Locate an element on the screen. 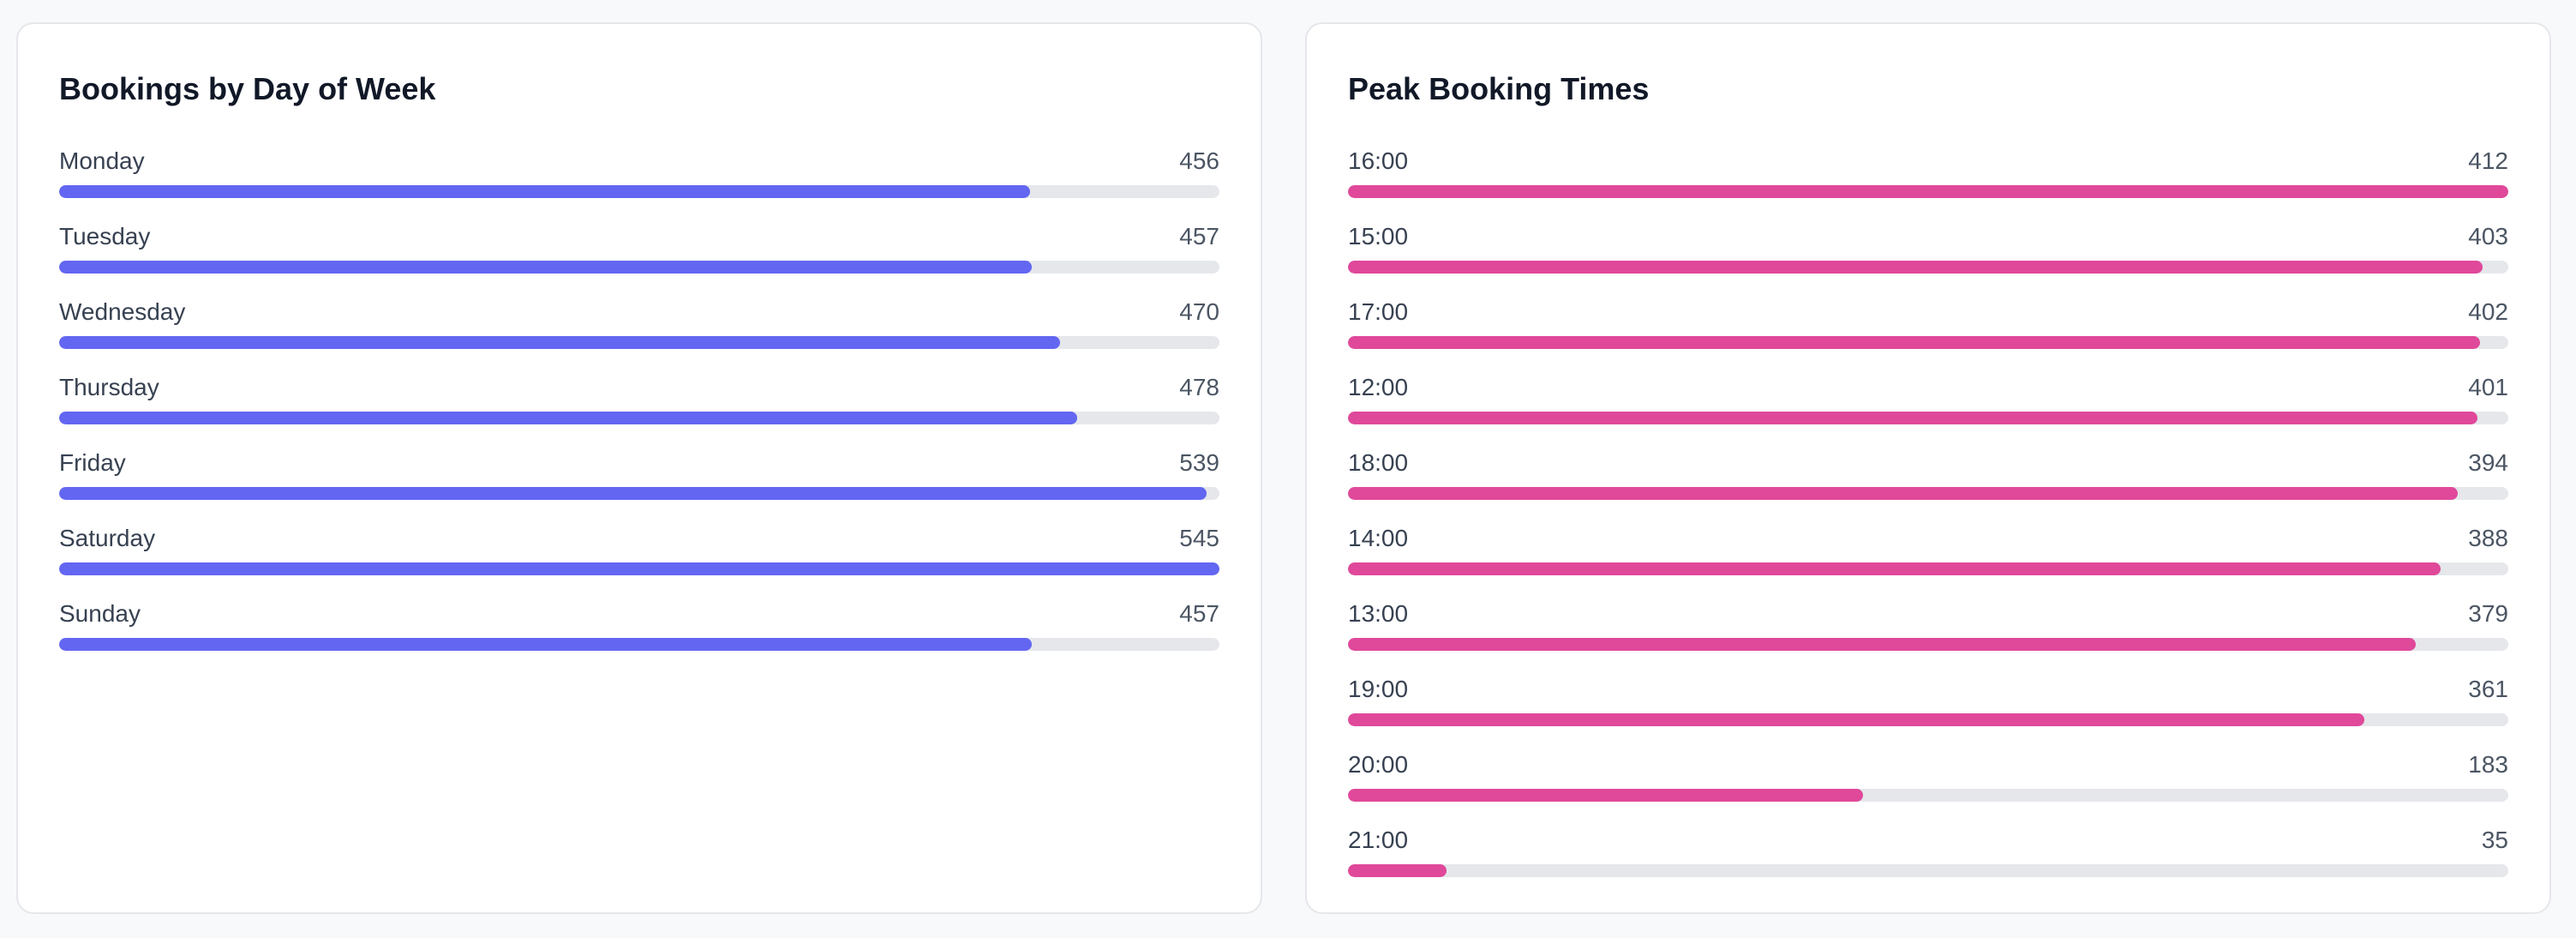 This screenshot has height=938, width=2576. card-title: Peak Booking Times is located at coordinates (1499, 88).